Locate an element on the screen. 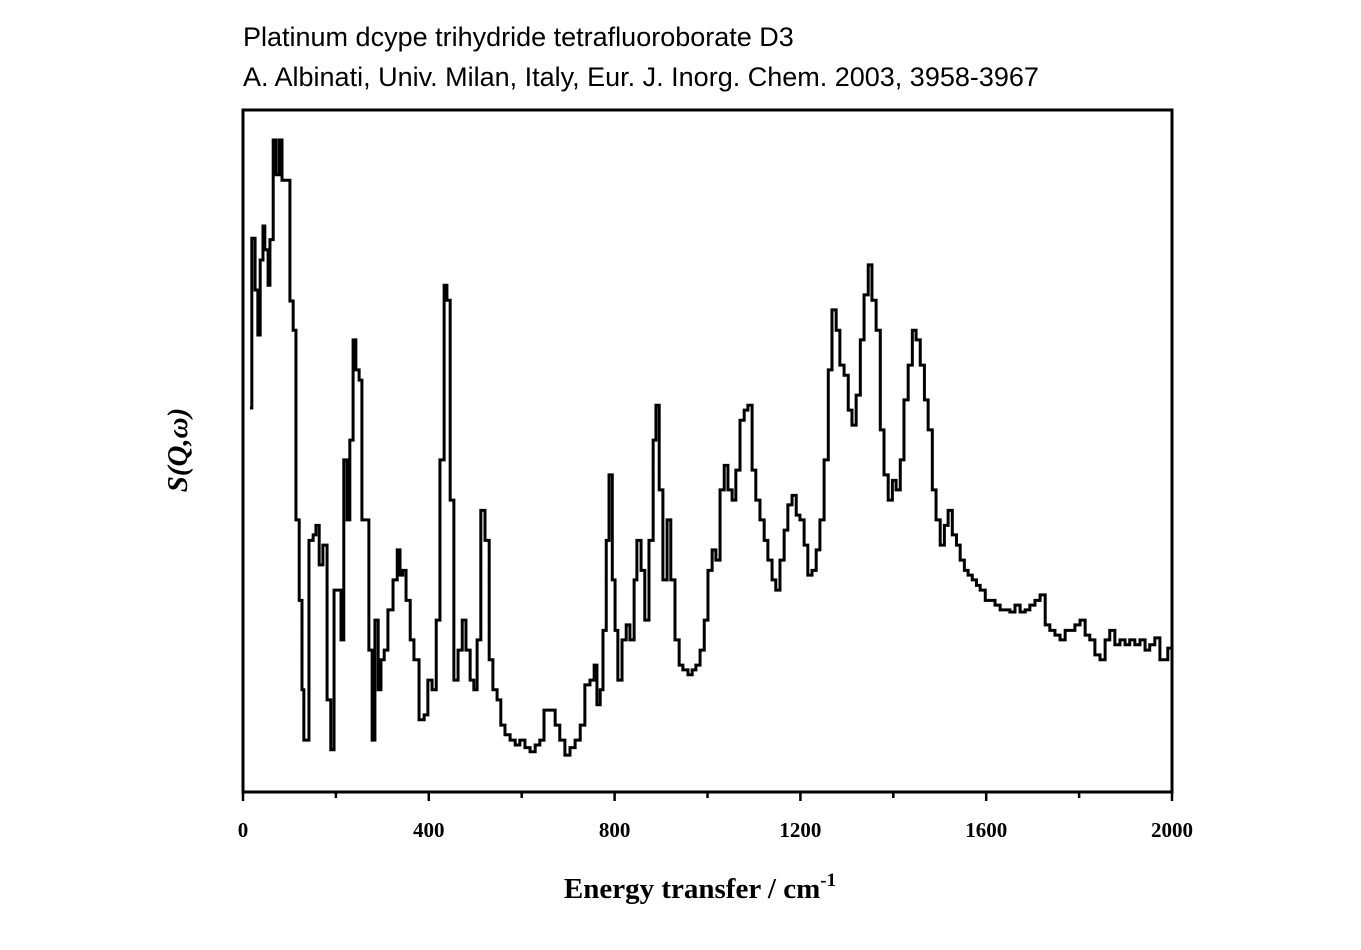  x-tick-label: 1200 is located at coordinates (800, 830).